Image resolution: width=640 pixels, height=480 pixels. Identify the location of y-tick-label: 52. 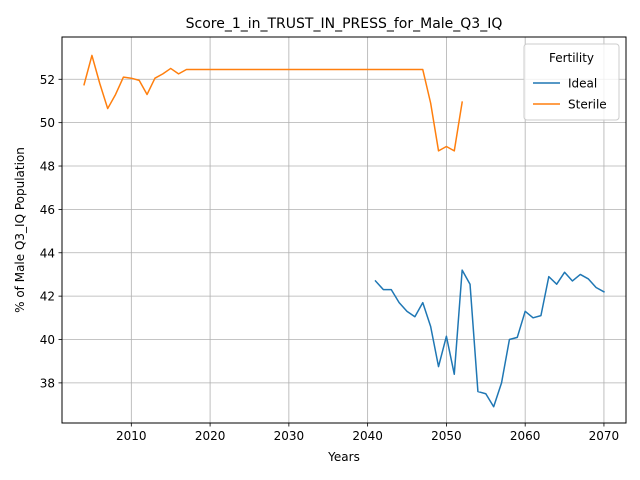
(47, 80).